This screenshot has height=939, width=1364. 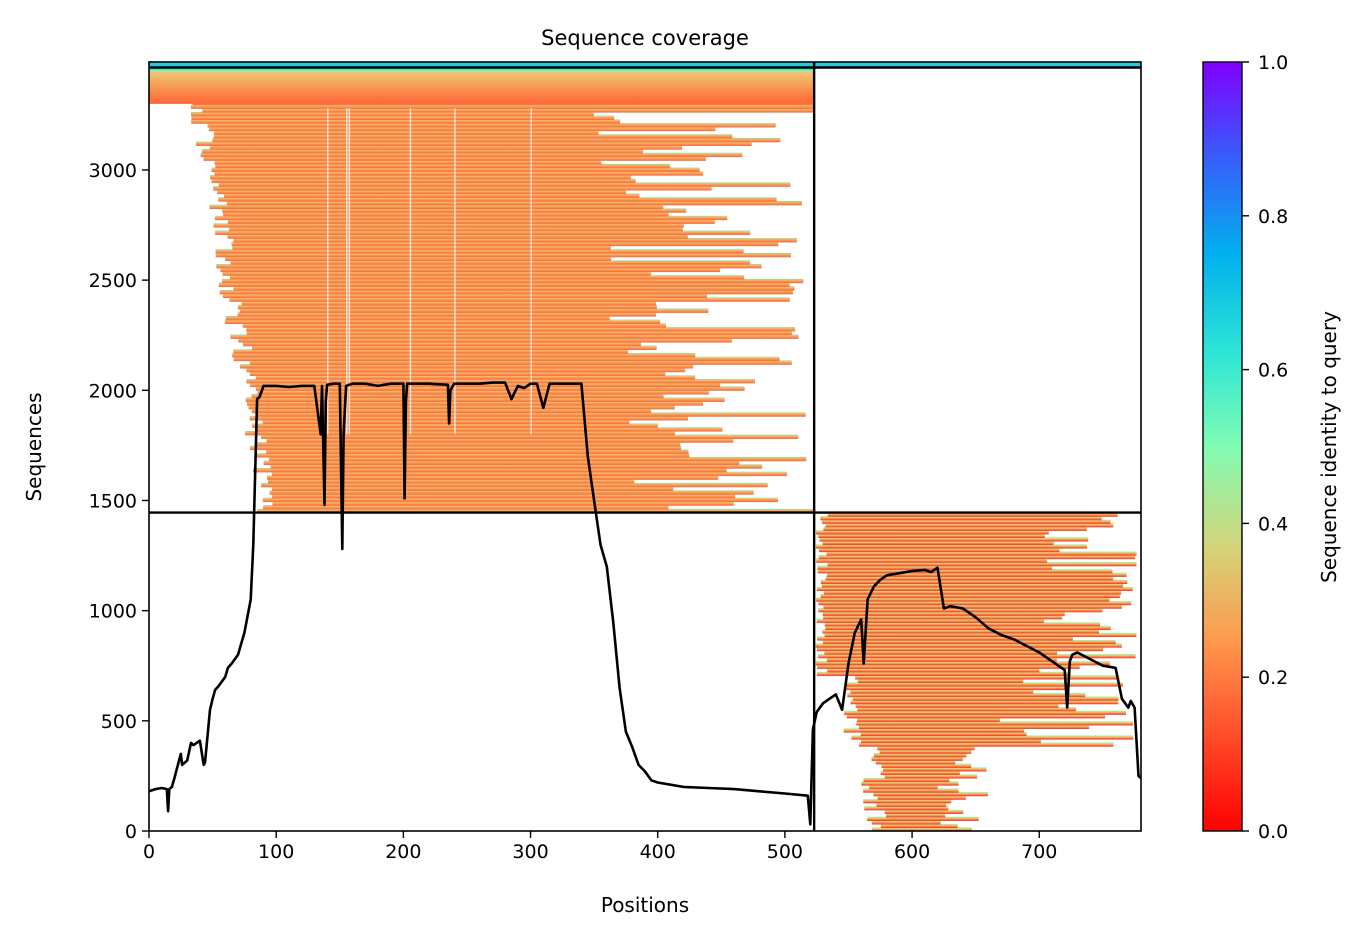 I want to click on x-tick-label: 500, so click(x=785, y=852).